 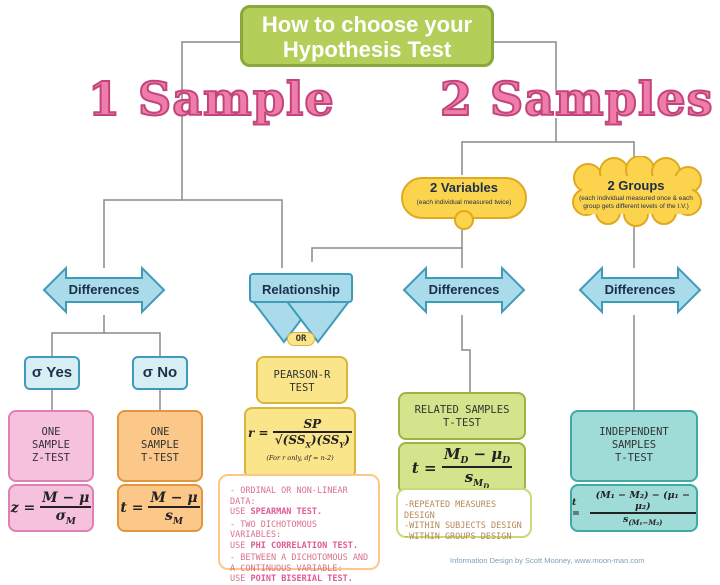 What do you see at coordinates (636, 206) in the screenshot?
I see `two-groups-sub-2: group gets different levels of the I.V.)` at bounding box center [636, 206].